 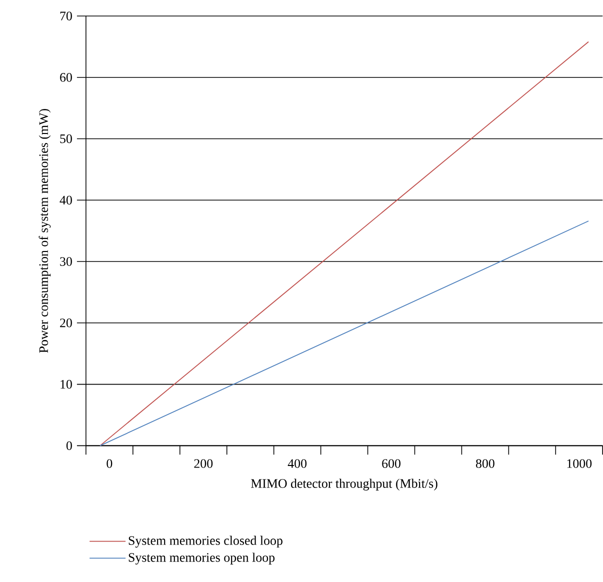 I want to click on legend-label: System memories closed loop, so click(x=205, y=542).